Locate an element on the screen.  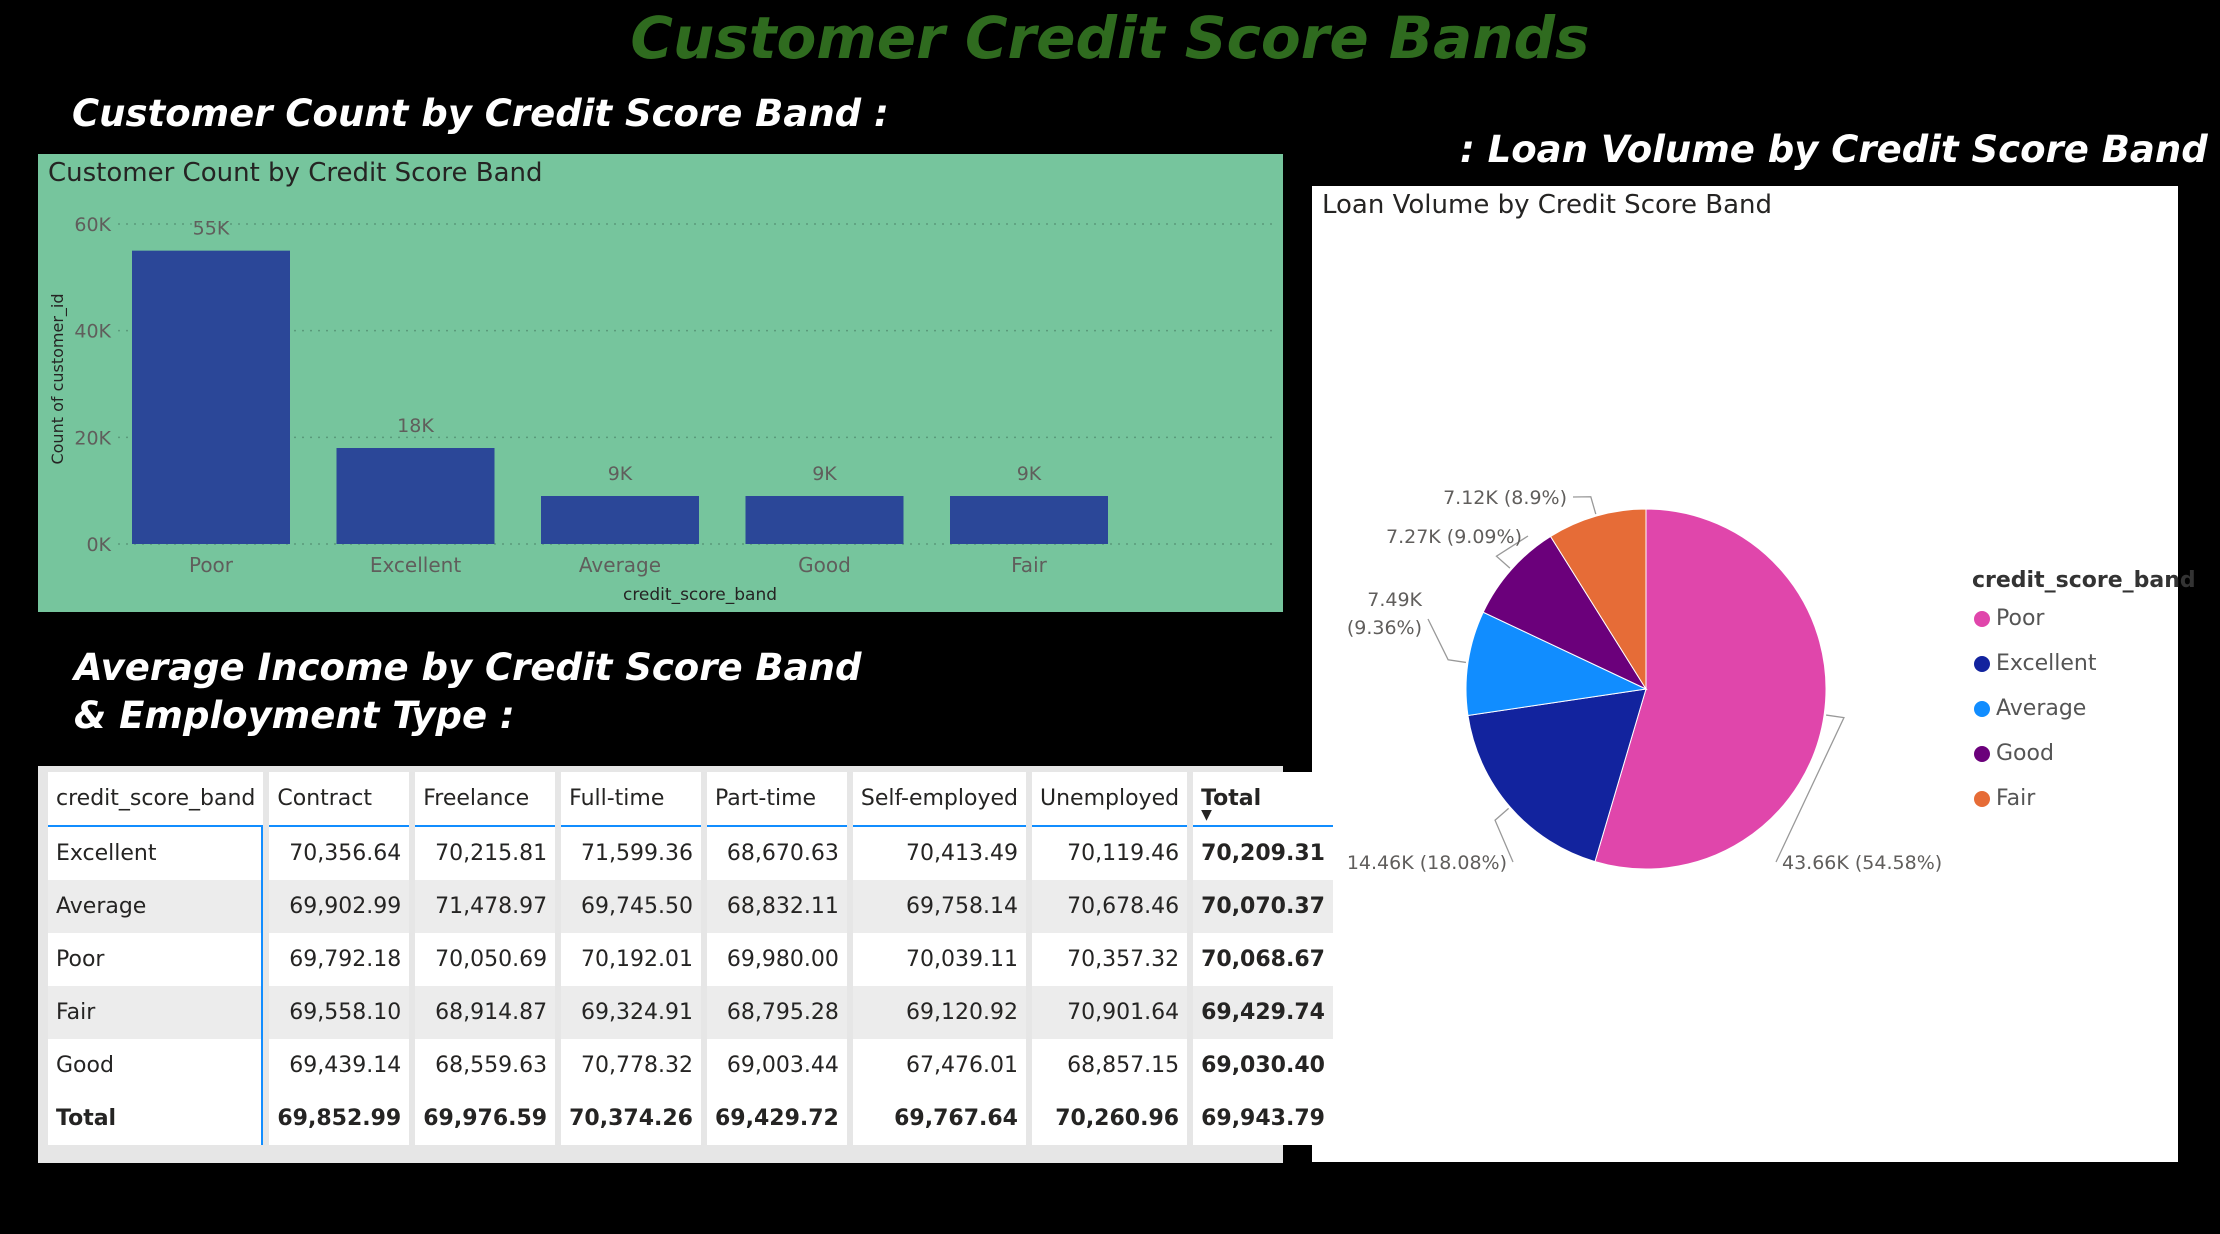
pie-slice-average is located at coordinates (1556, 664).